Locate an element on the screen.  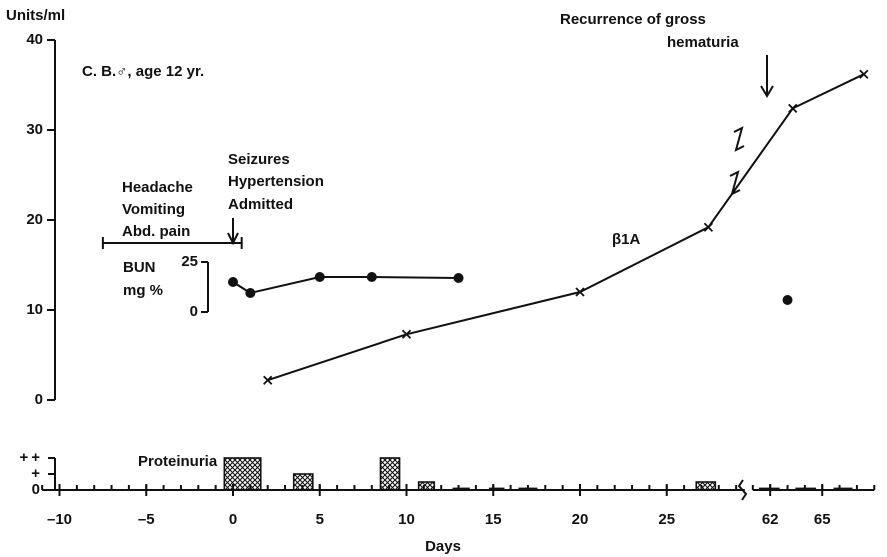
annotation: Recurrence of gross is located at coordinates (633, 19).